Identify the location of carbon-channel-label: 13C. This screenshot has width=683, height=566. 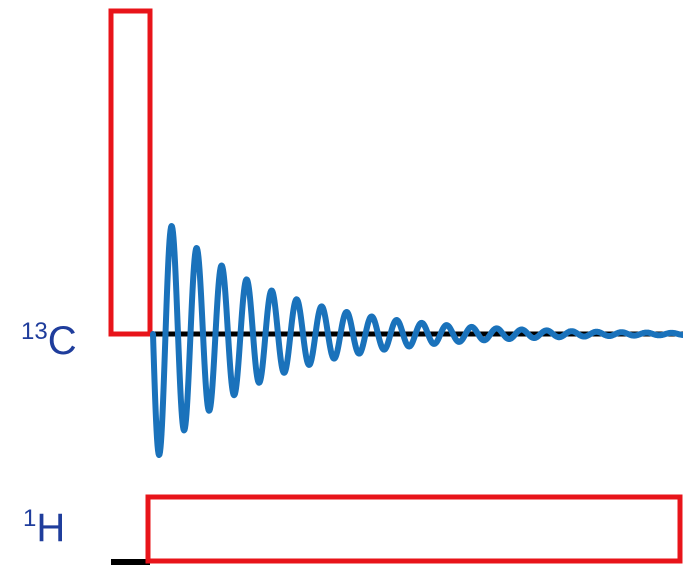
(49, 340).